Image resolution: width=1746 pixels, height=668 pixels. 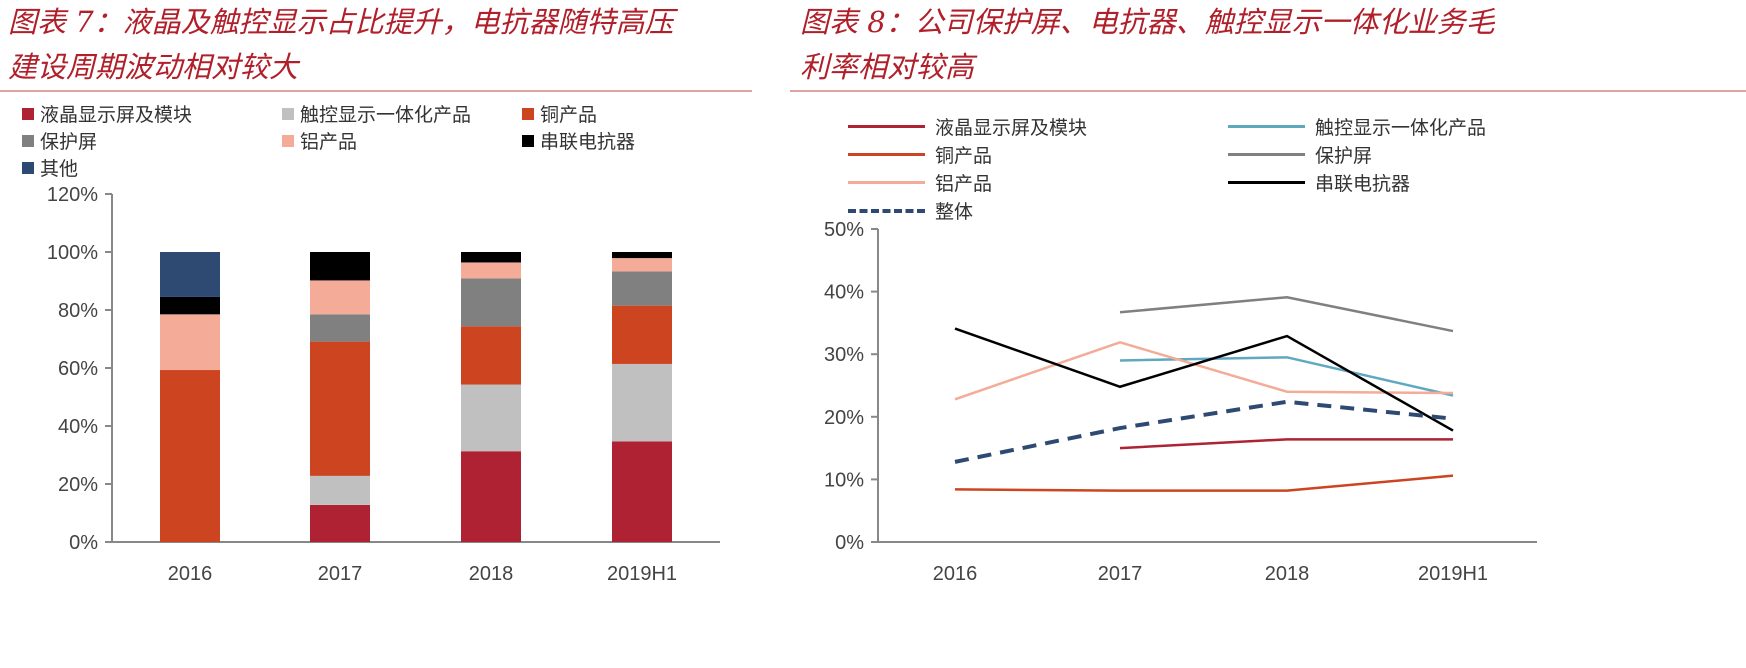 What do you see at coordinates (844, 418) in the screenshot?
I see `right-y-tick-label: 20%` at bounding box center [844, 418].